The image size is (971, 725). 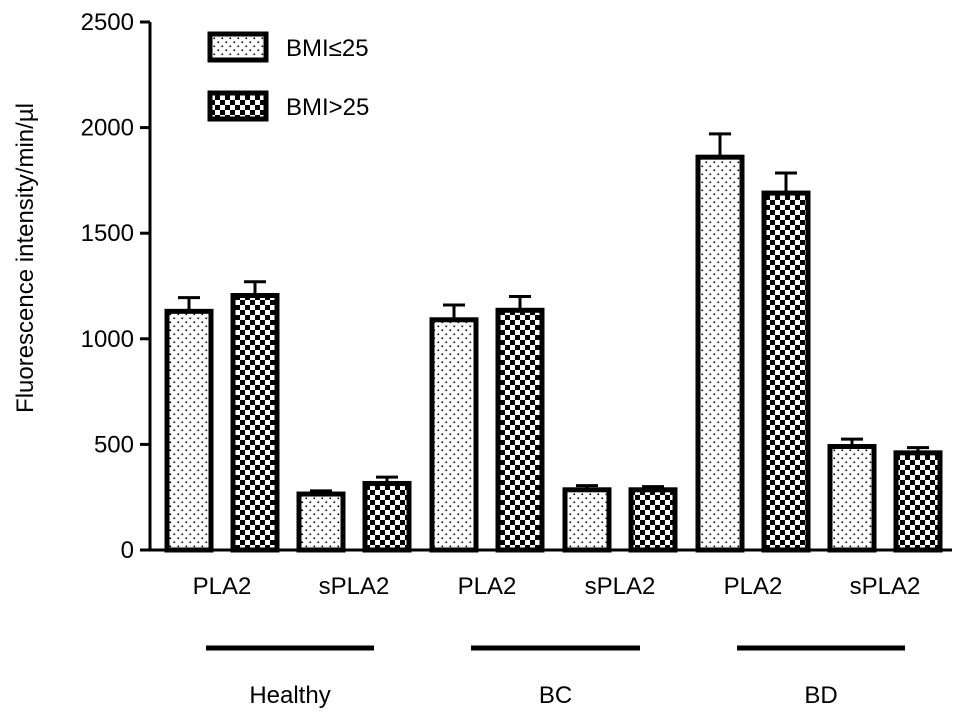 What do you see at coordinates (288, 76) in the screenshot?
I see `legend: BMI≤25 BMI>25` at bounding box center [288, 76].